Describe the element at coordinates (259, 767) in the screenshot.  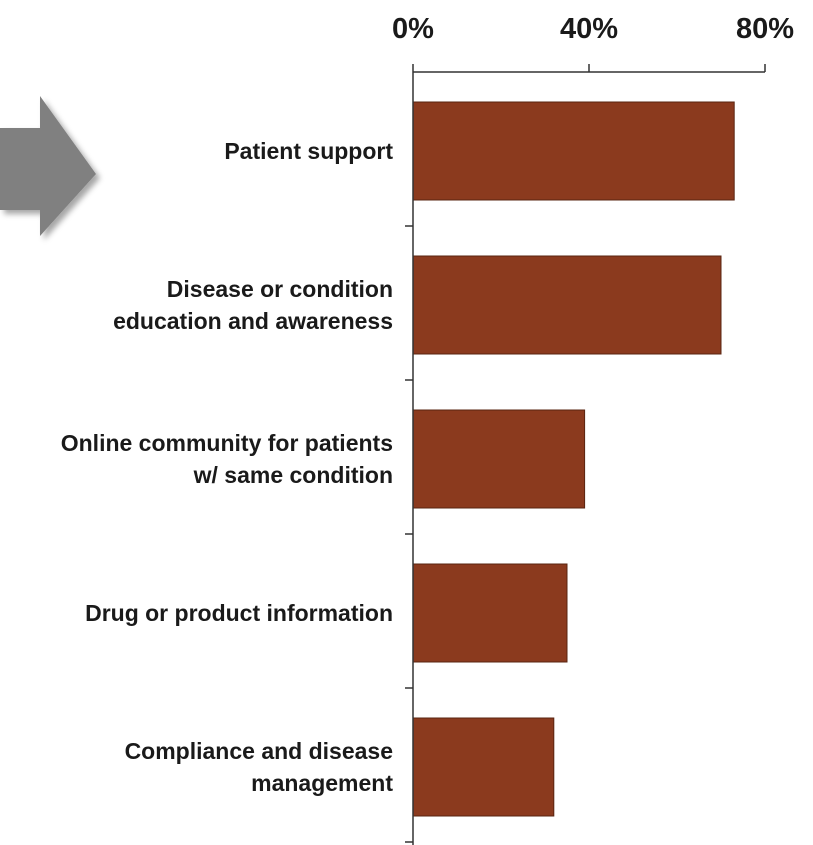
I see `category-label: Compliance and disease management` at that location.